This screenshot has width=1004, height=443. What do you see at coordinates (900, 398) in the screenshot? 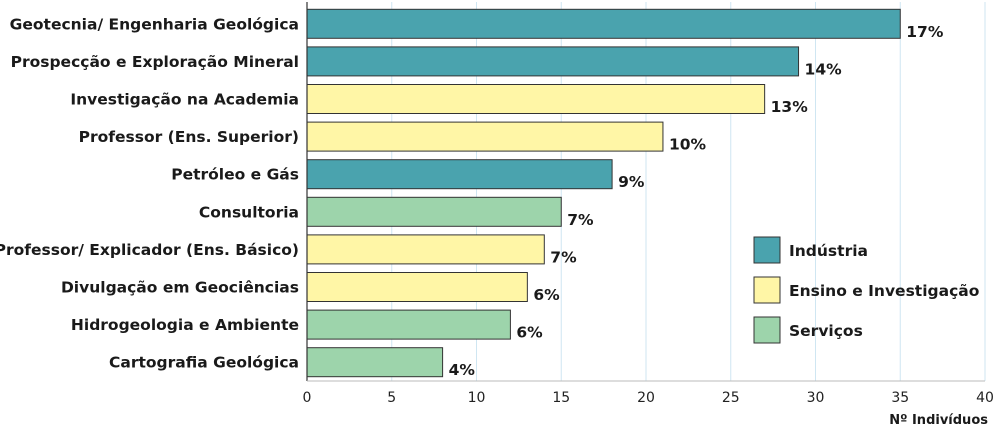
I see `x-tick-label: 35` at bounding box center [900, 398].